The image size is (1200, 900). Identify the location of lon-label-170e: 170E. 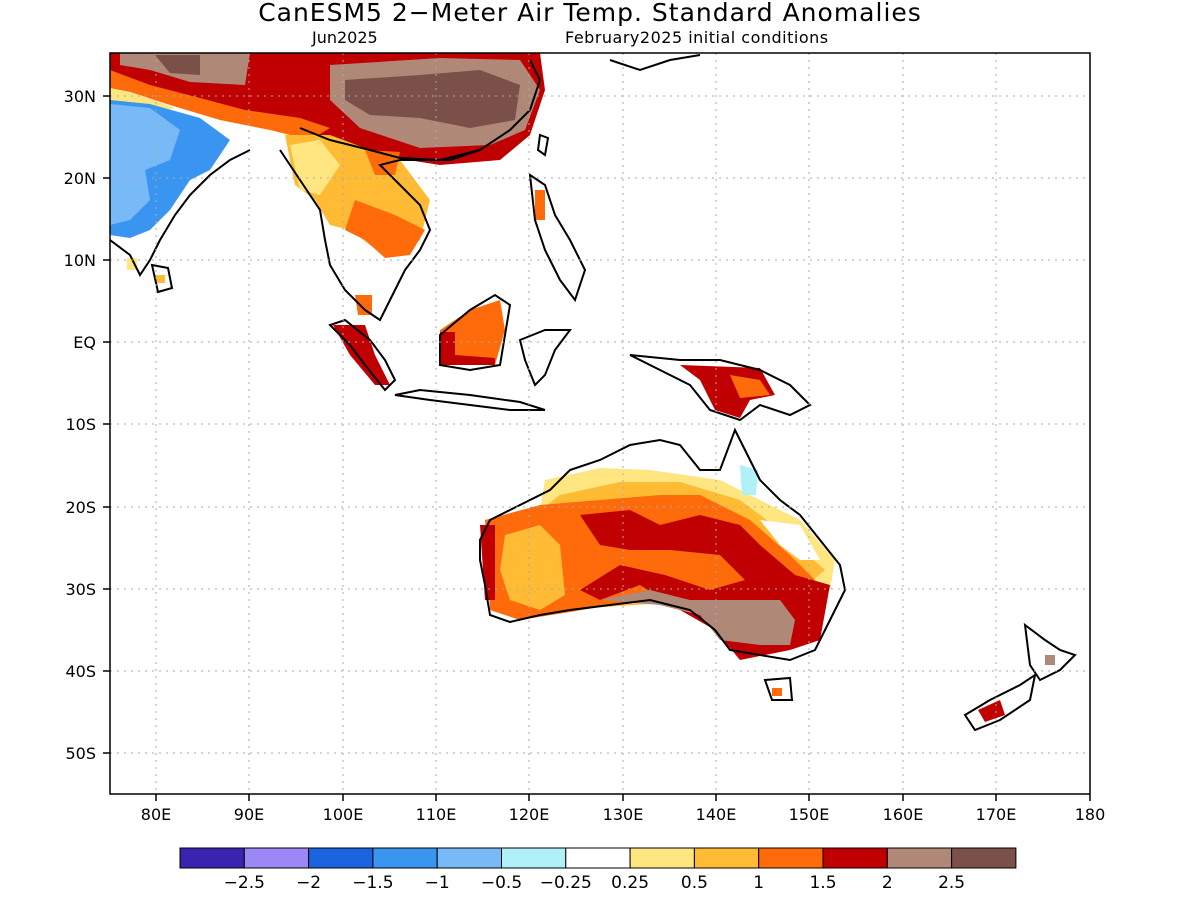
(996, 814).